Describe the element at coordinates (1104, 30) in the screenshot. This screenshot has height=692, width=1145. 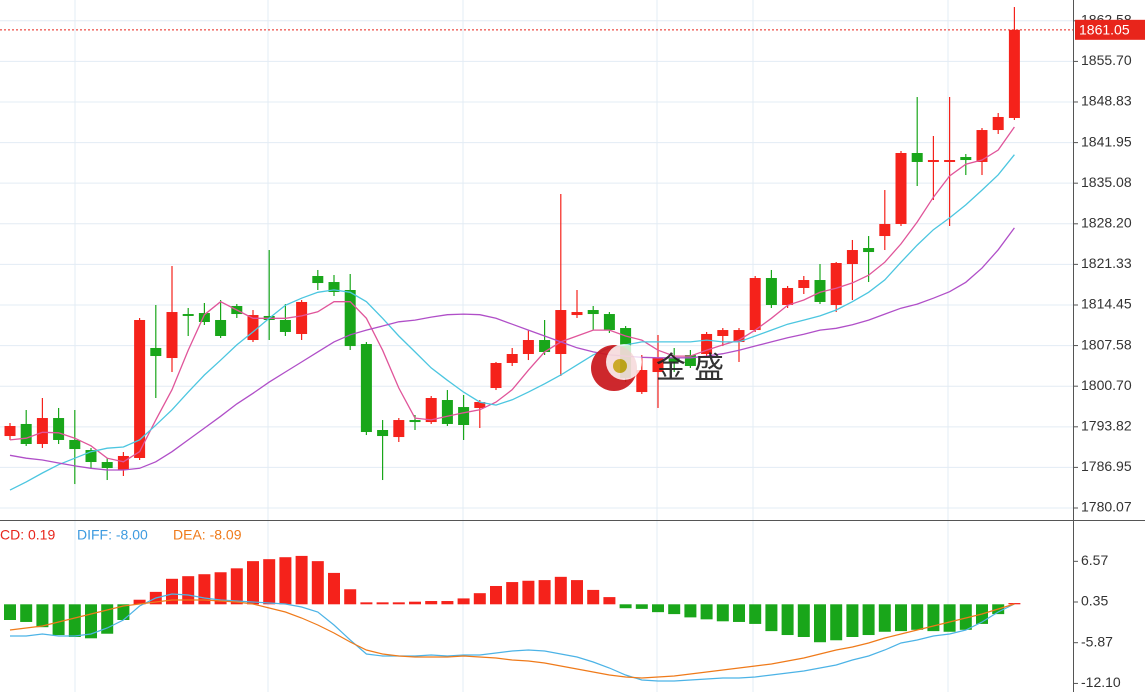
I see `last-price-label: 1861.05` at that location.